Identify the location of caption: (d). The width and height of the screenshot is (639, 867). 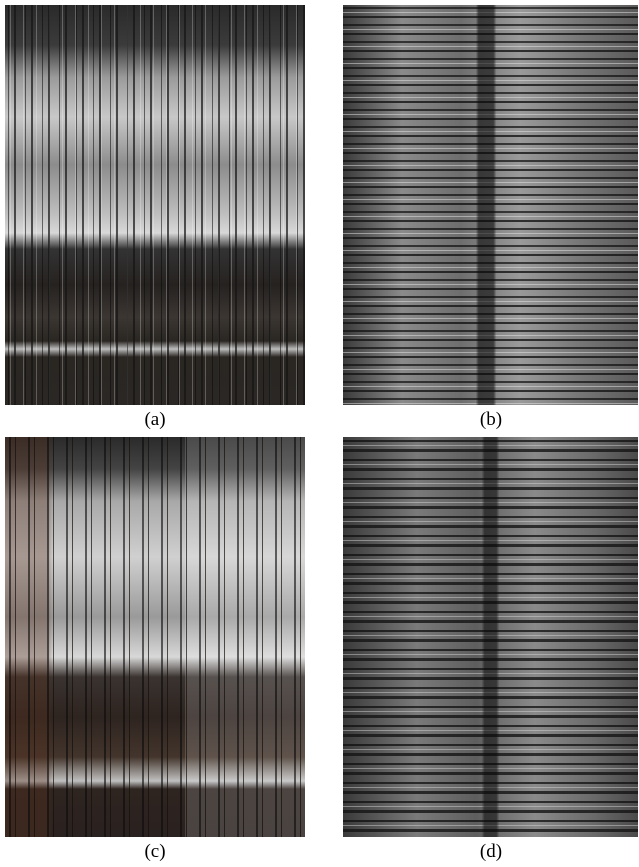
(491, 851).